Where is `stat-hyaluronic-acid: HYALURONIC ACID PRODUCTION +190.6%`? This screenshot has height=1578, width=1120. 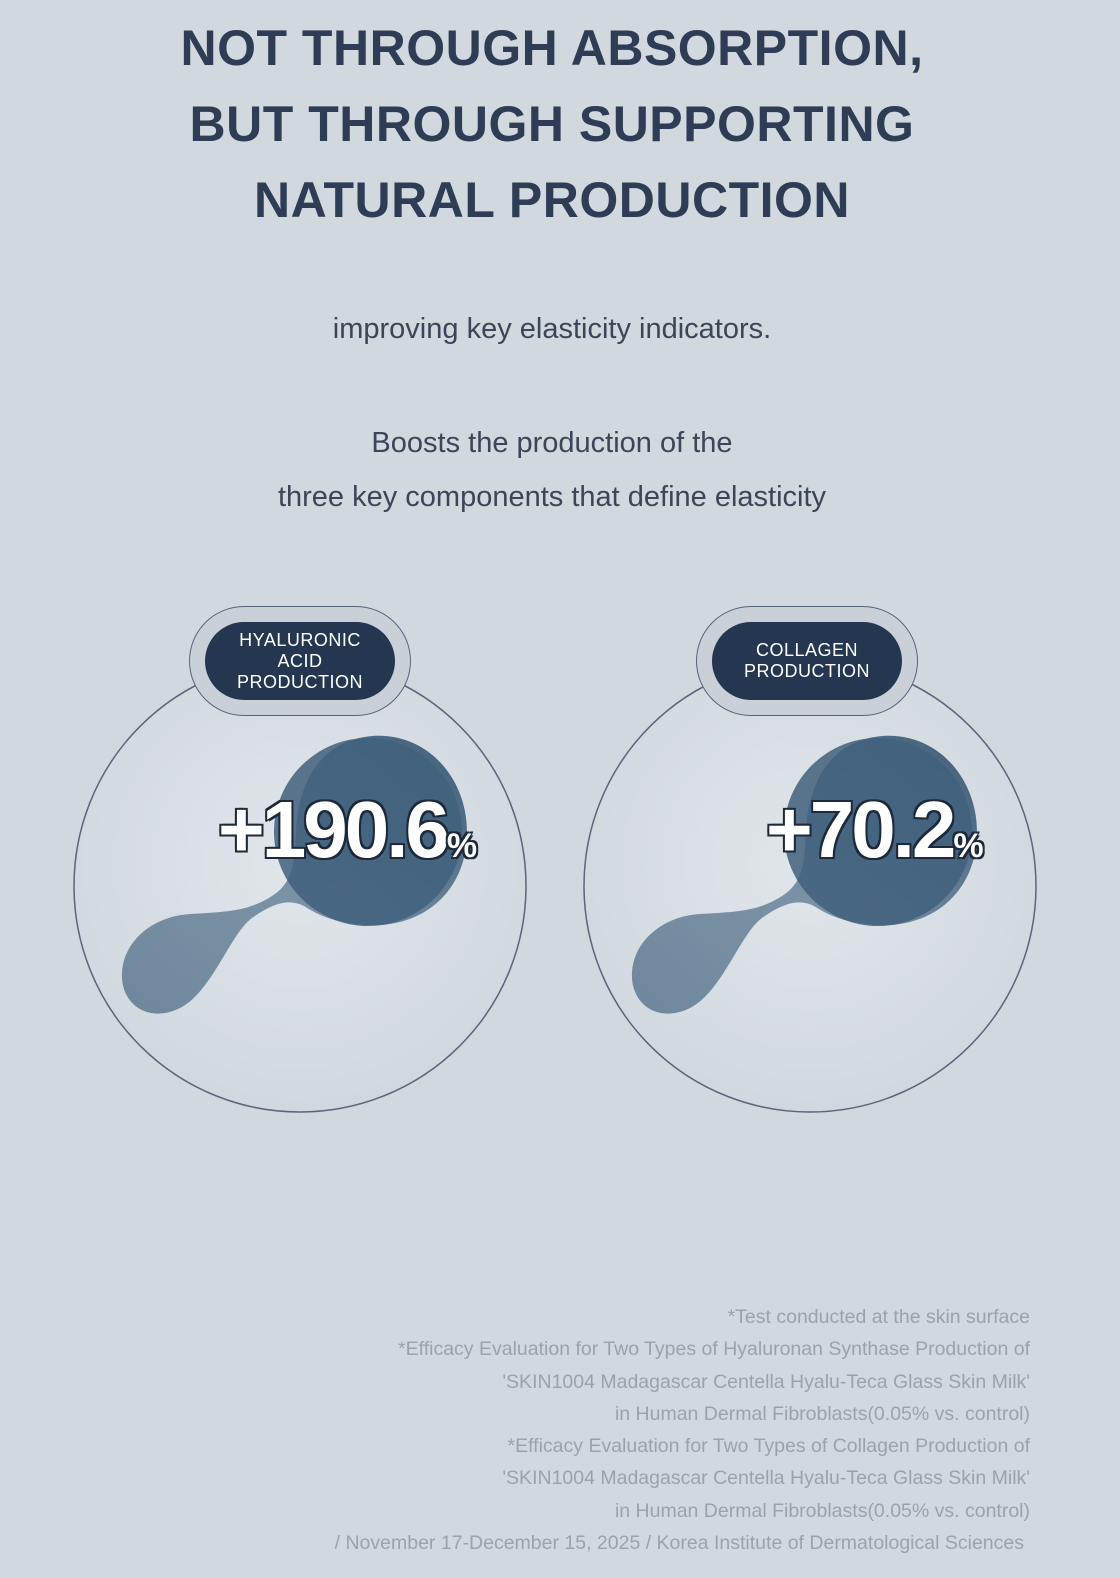 stat-hyaluronic-acid: HYALURONIC ACID PRODUCTION +190.6% is located at coordinates (302, 860).